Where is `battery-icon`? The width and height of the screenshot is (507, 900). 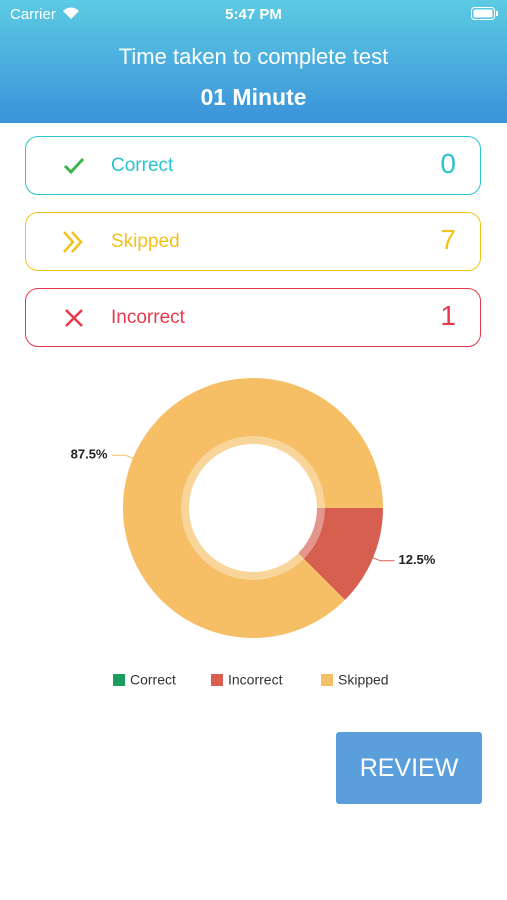 battery-icon is located at coordinates (484, 13).